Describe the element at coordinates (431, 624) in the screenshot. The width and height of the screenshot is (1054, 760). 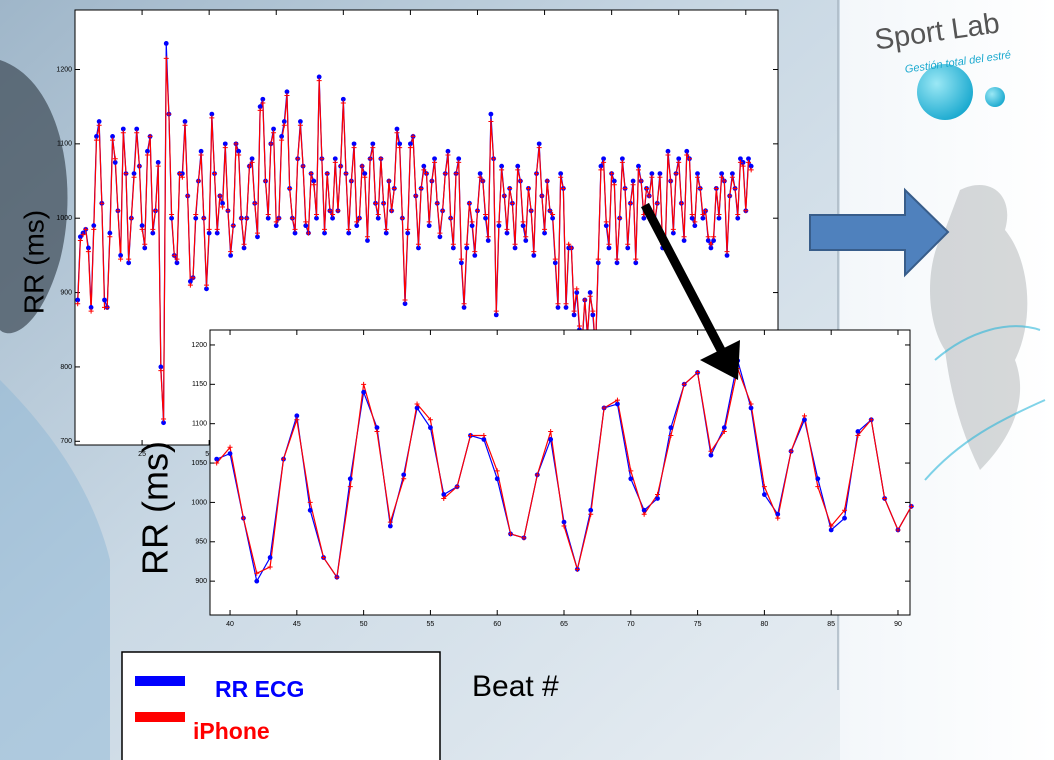
I see `x-tick-label: 55` at that location.